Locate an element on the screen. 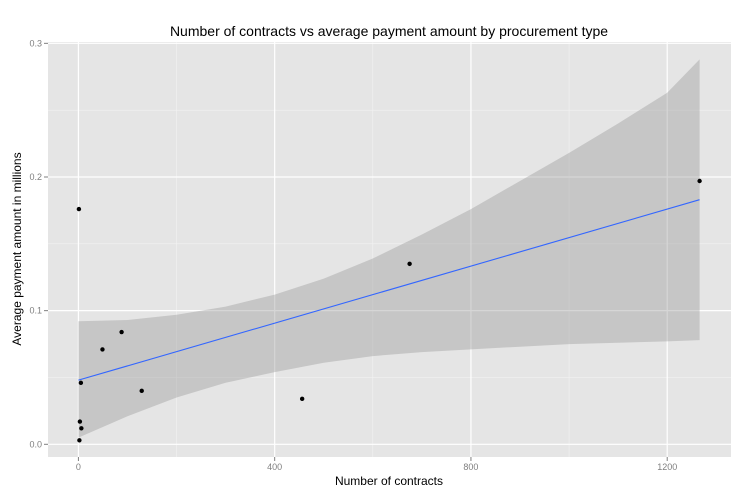  y-tick-label: 0.3 is located at coordinates (35, 43).